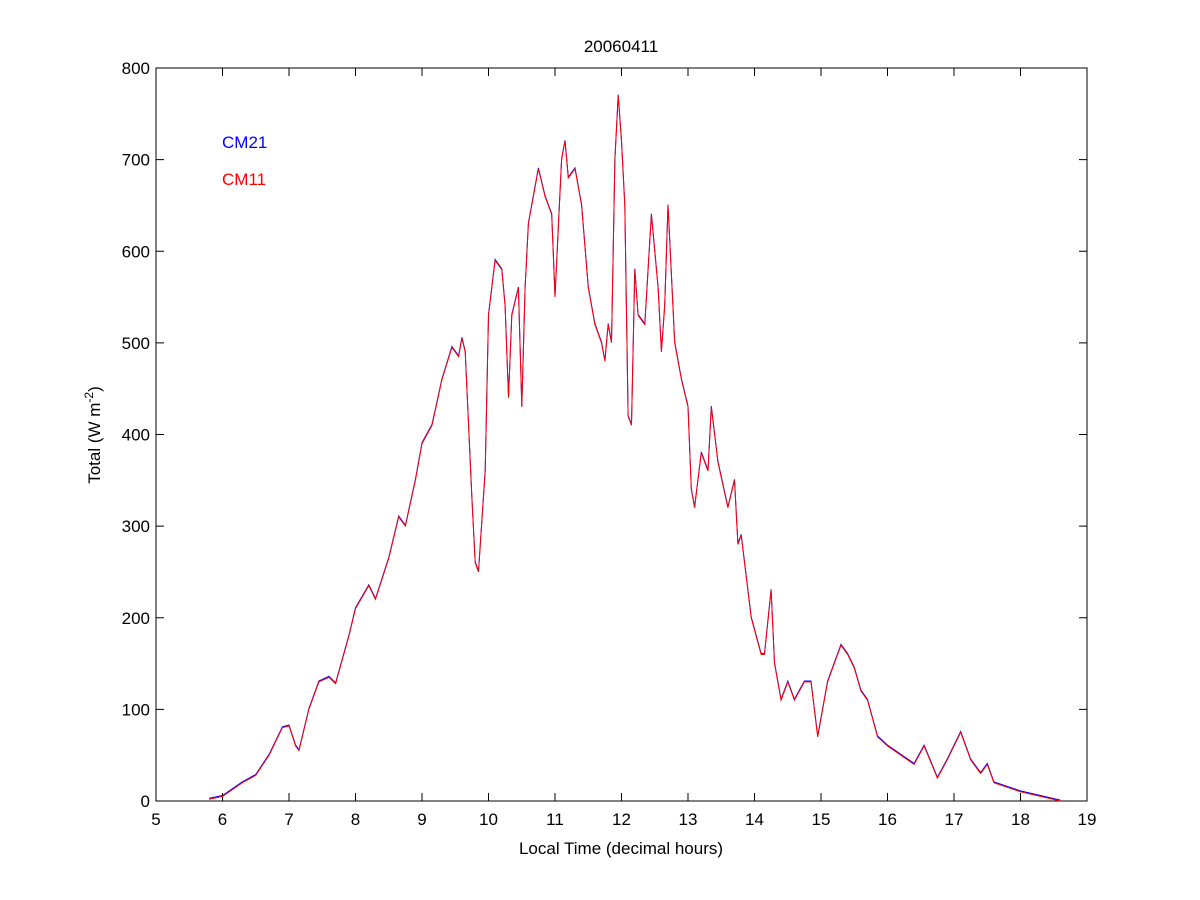 The width and height of the screenshot is (1200, 900). What do you see at coordinates (421, 819) in the screenshot?
I see `x-tick-label: 9` at bounding box center [421, 819].